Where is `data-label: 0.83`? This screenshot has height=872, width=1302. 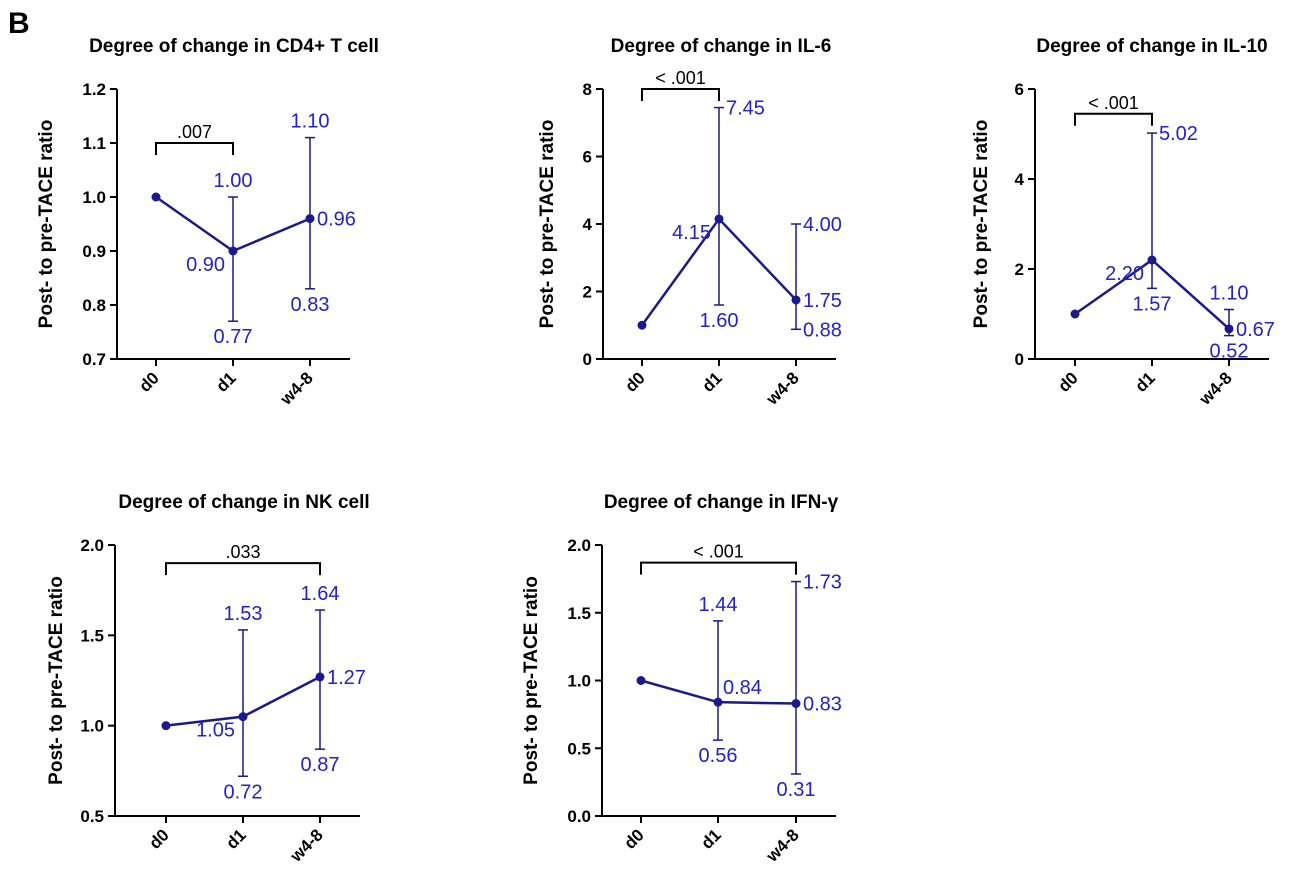
data-label: 0.83 is located at coordinates (822, 705).